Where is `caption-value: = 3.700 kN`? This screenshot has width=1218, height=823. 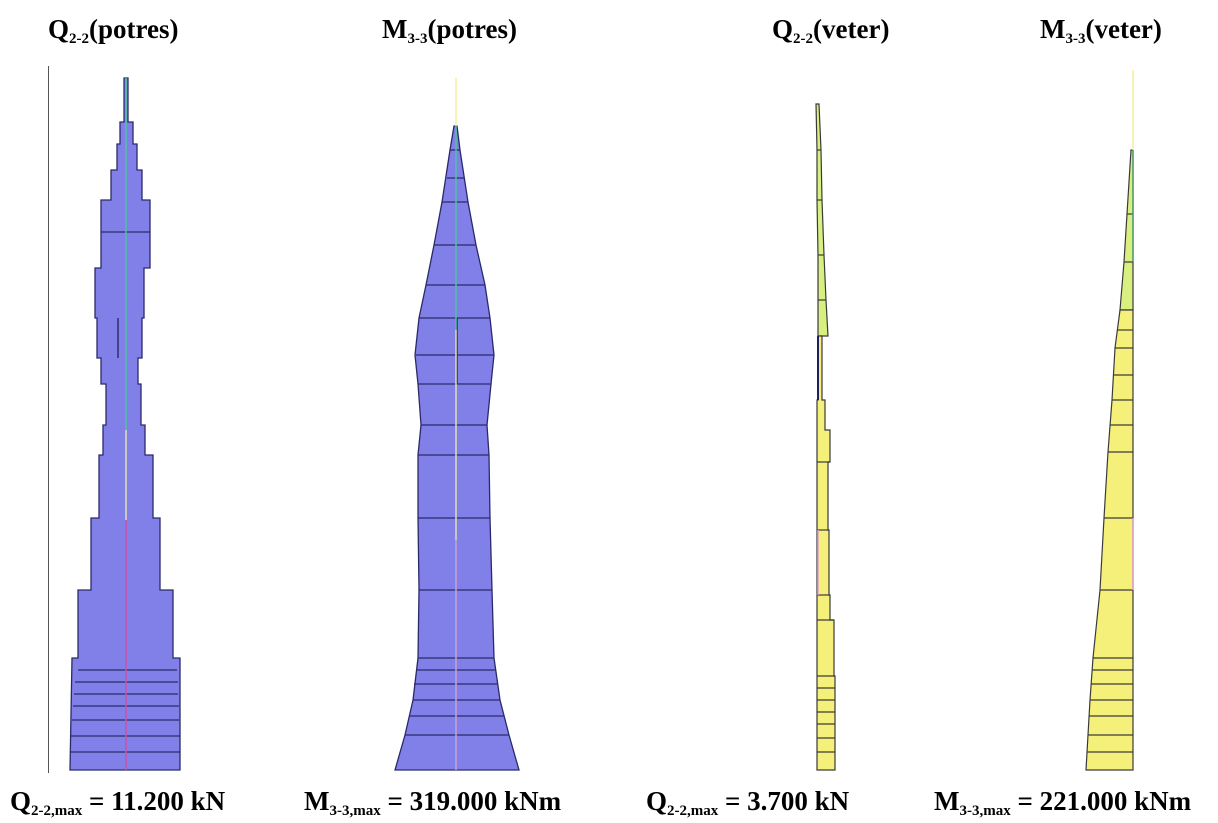
caption-value: = 3.700 kN is located at coordinates (784, 801).